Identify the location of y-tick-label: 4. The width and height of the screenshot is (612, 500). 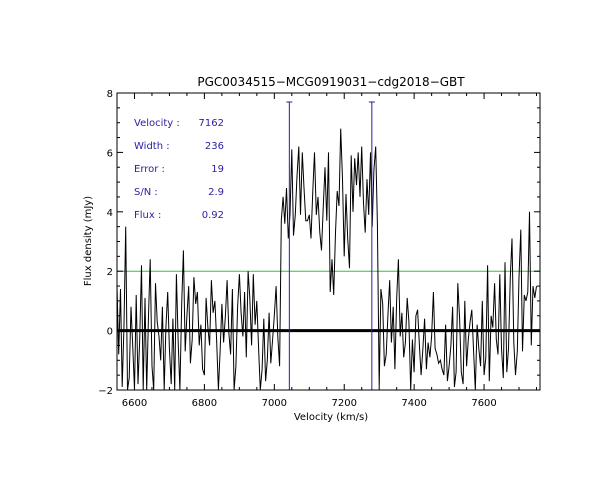
(110, 213).